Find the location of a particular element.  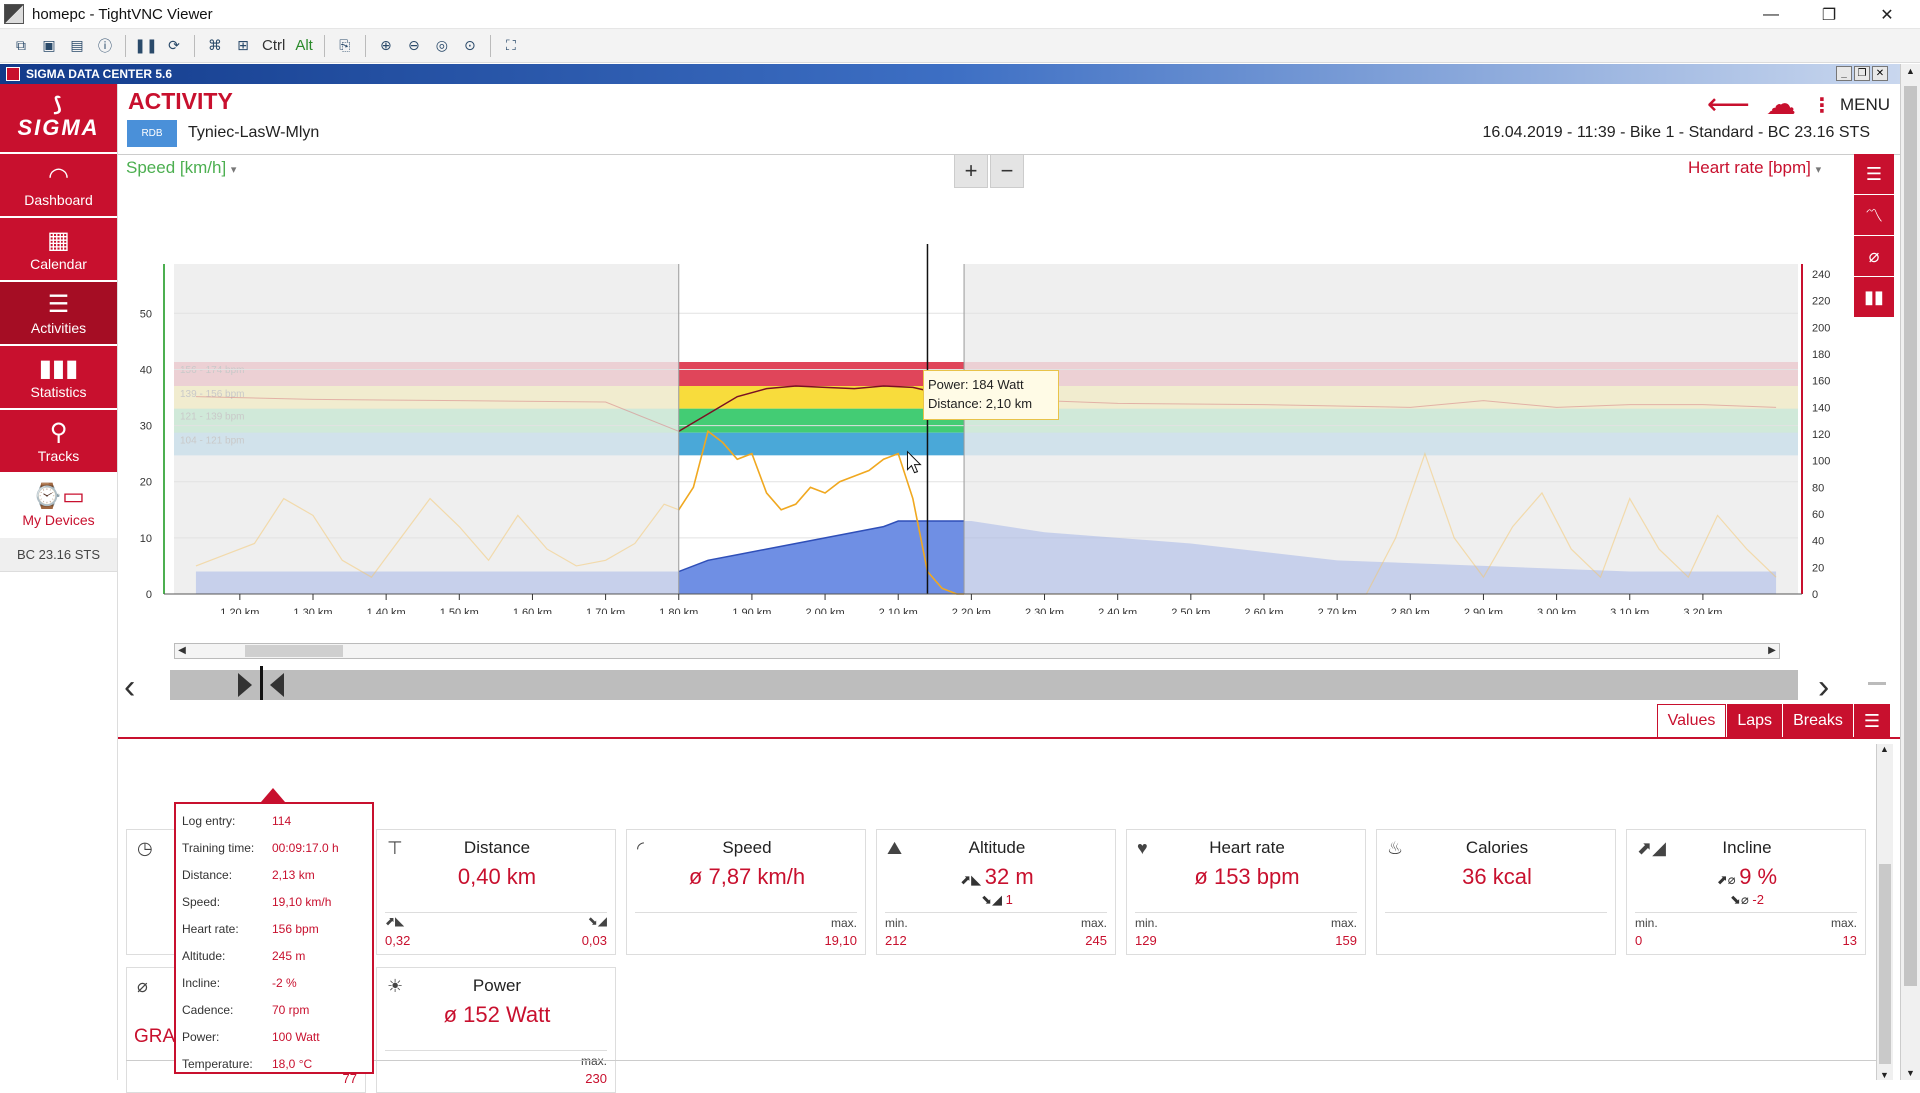

range-selector is located at coordinates (984, 683).